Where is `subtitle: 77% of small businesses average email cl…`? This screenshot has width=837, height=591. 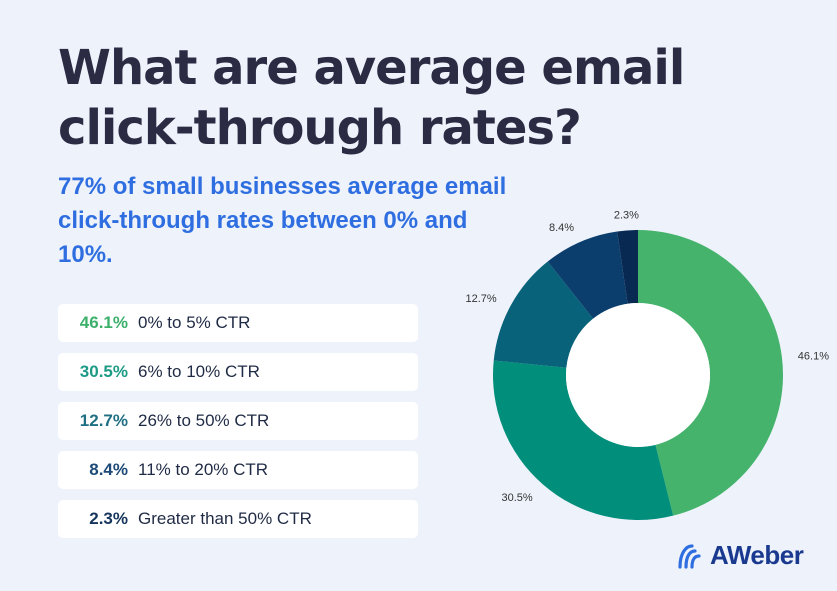 subtitle: 77% of small businesses average email cl… is located at coordinates (282, 220).